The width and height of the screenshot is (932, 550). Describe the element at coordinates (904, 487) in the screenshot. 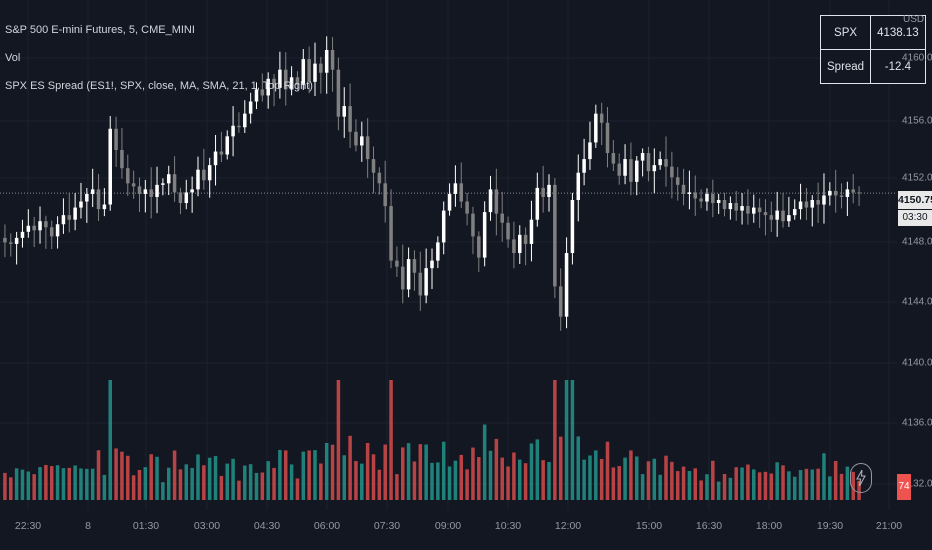

I see `volume-value-badge: 74` at that location.